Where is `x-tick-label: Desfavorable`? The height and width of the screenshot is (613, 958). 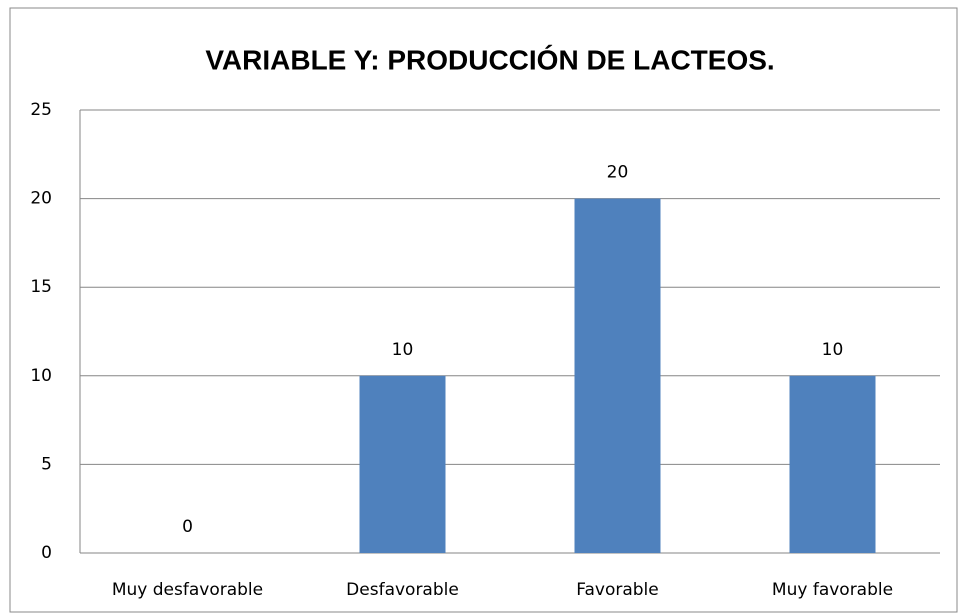
x-tick-label: Desfavorable is located at coordinates (402, 590).